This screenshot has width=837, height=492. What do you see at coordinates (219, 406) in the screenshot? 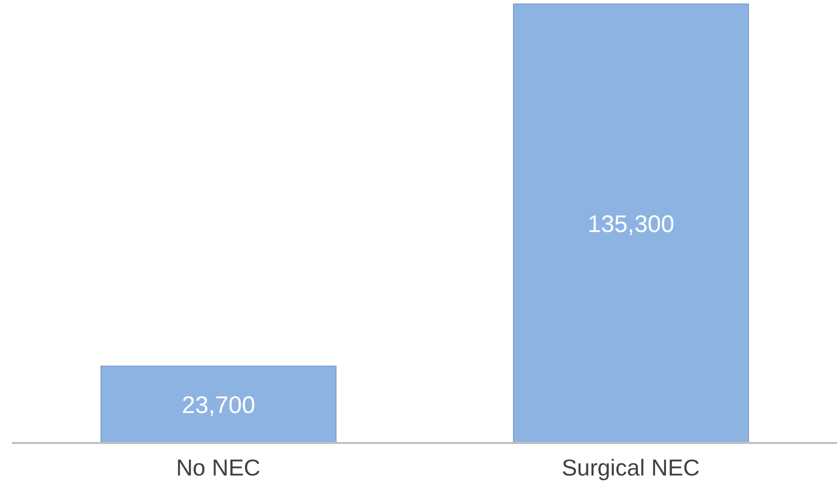
I see `data-label: 23,700` at bounding box center [219, 406].